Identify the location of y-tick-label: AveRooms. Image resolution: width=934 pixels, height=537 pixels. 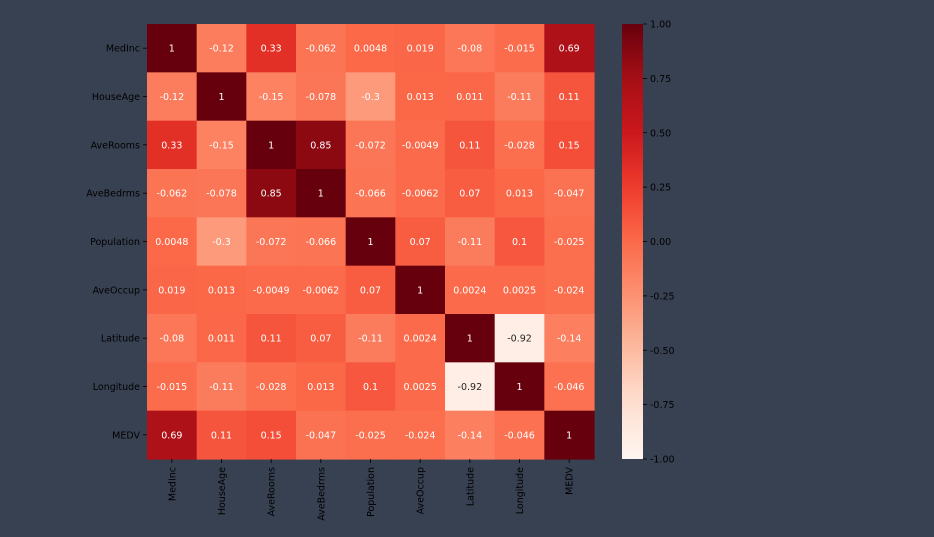
(115, 145).